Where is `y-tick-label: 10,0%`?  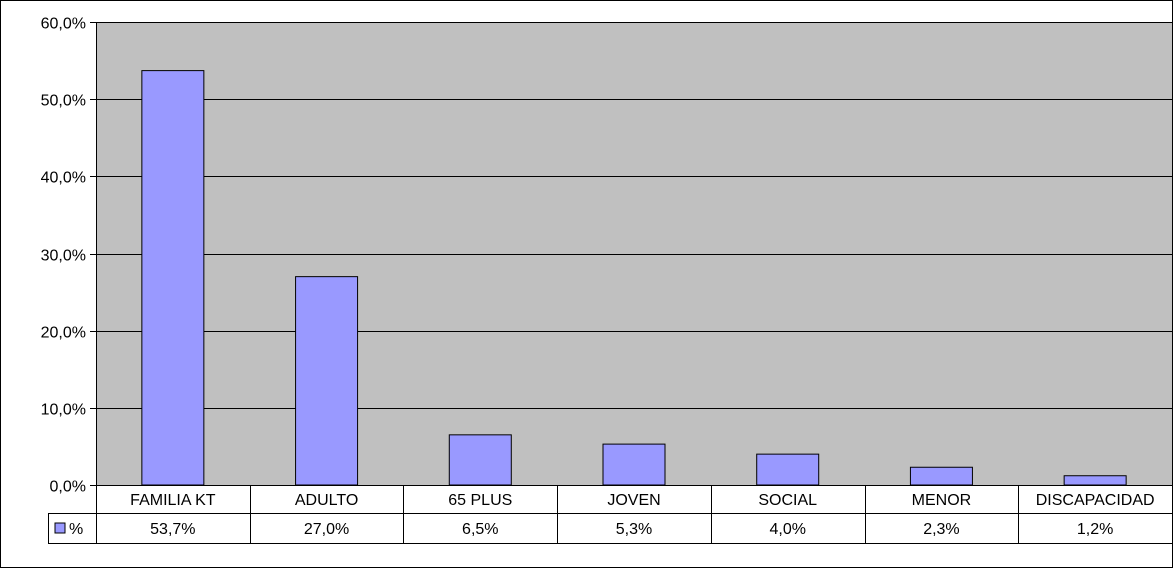 y-tick-label: 10,0% is located at coordinates (63, 410).